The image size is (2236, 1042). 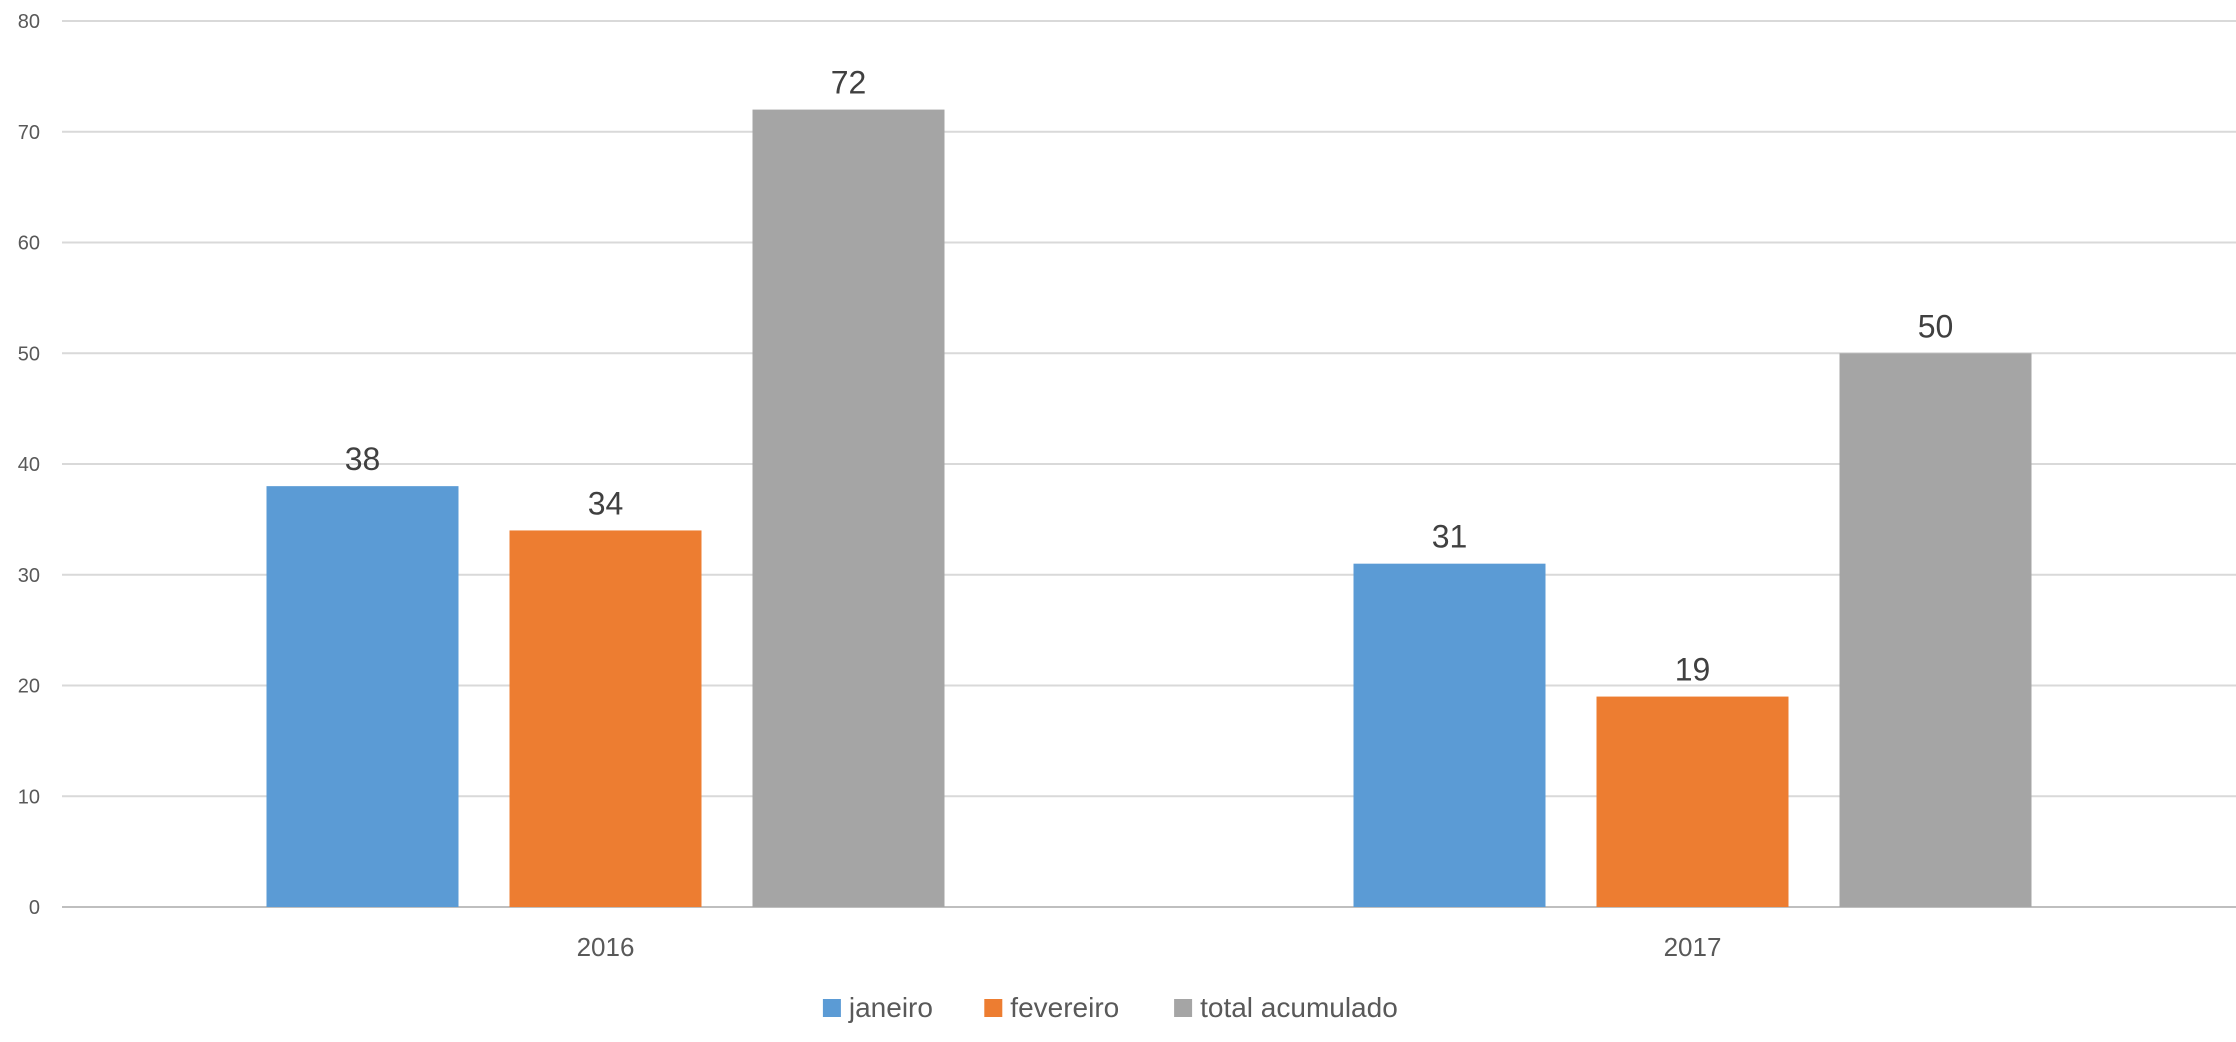 I want to click on x-axis-ticks: 2016 2017, so click(x=1149, y=947).